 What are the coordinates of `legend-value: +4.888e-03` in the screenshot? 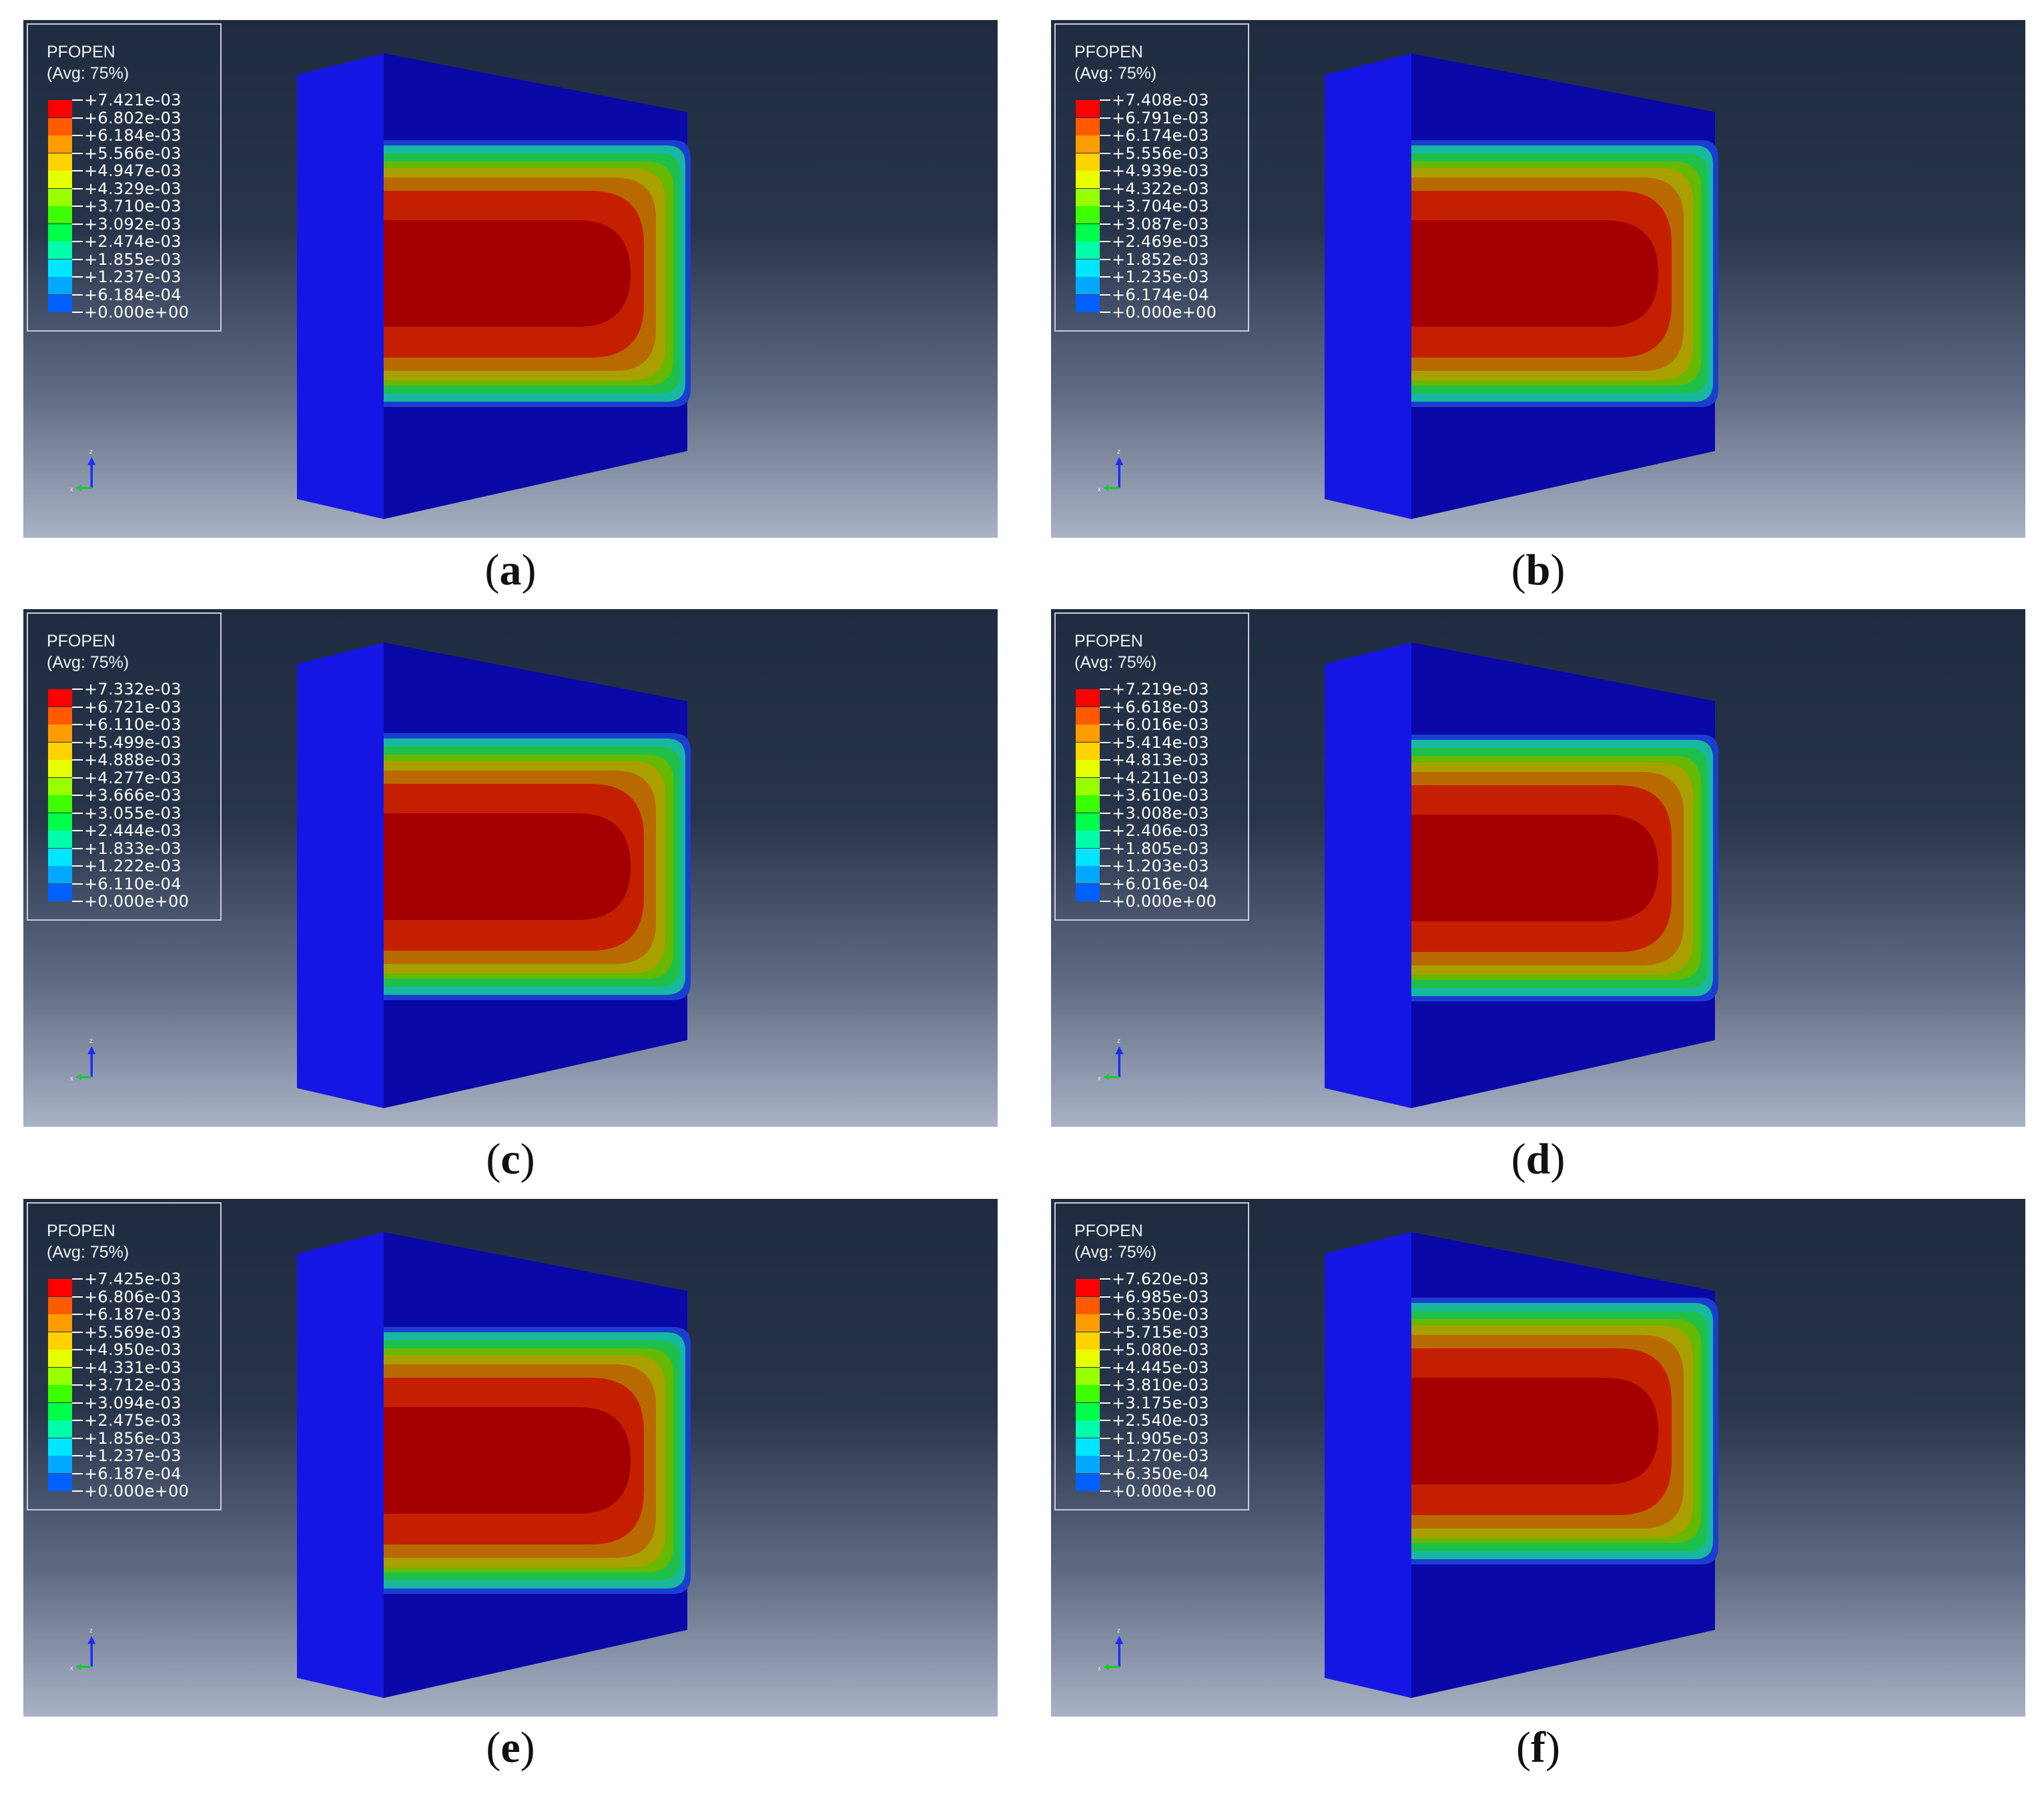 It's located at (133, 760).